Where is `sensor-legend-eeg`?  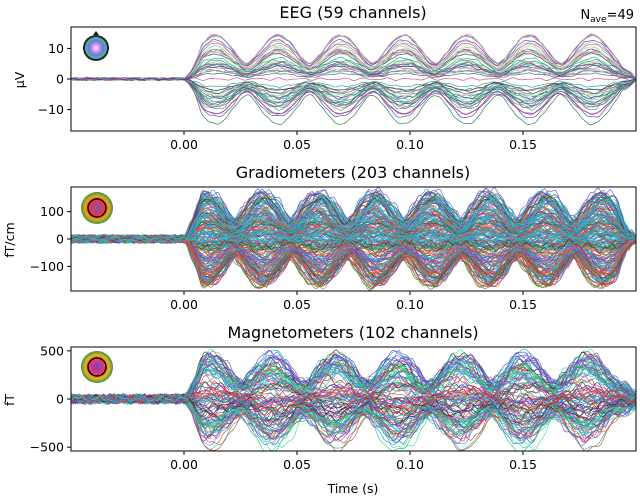
sensor-legend-eeg is located at coordinates (96, 46).